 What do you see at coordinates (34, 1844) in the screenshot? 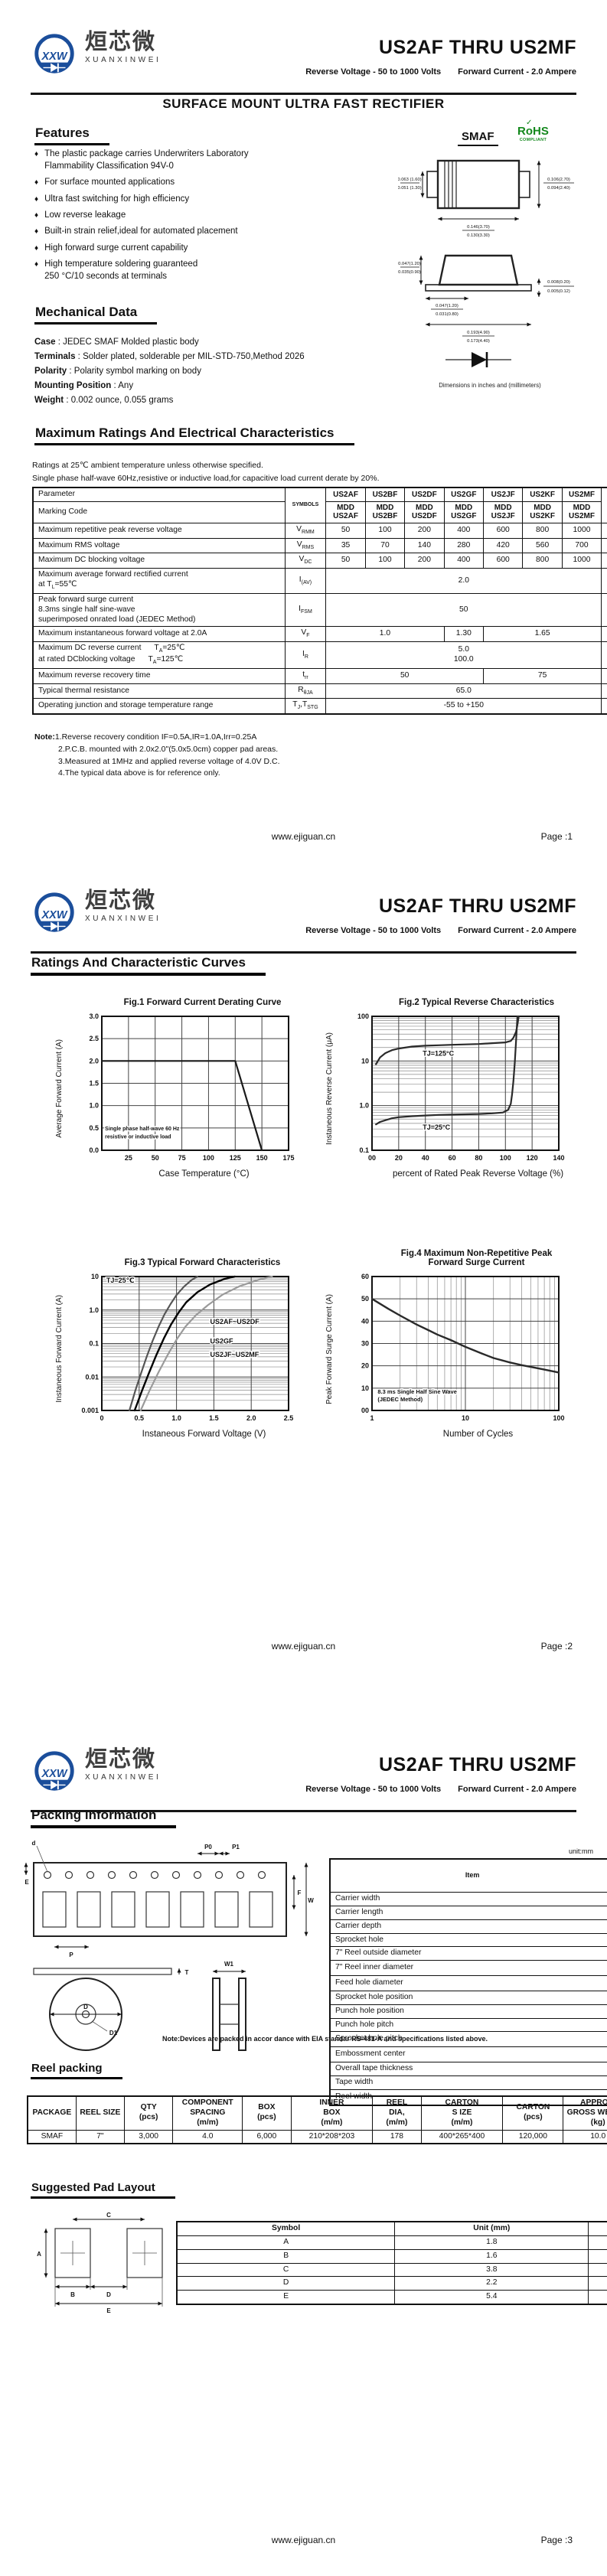
I see `tape-dim-label: d` at bounding box center [34, 1844].